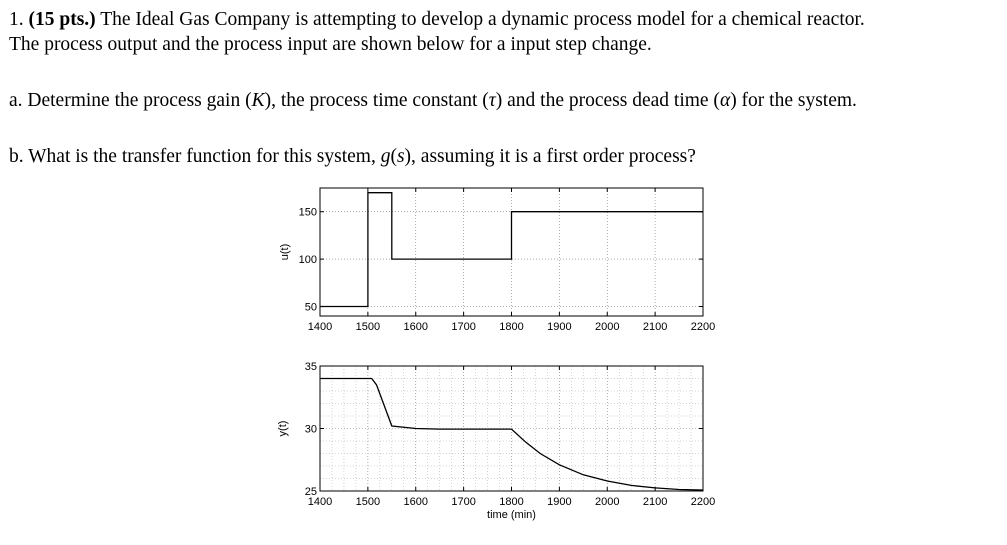 This screenshot has height=545, width=1007. I want to click on symbol-g: g, so click(385, 156).